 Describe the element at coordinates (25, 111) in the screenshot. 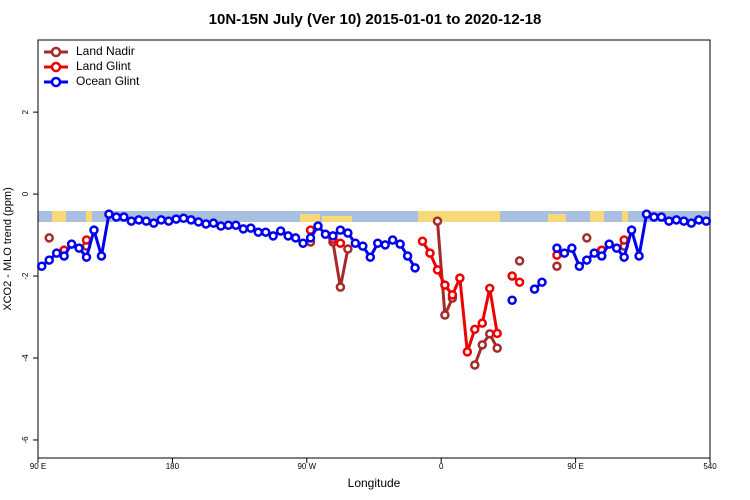

I see `y-tick-label: 2` at that location.